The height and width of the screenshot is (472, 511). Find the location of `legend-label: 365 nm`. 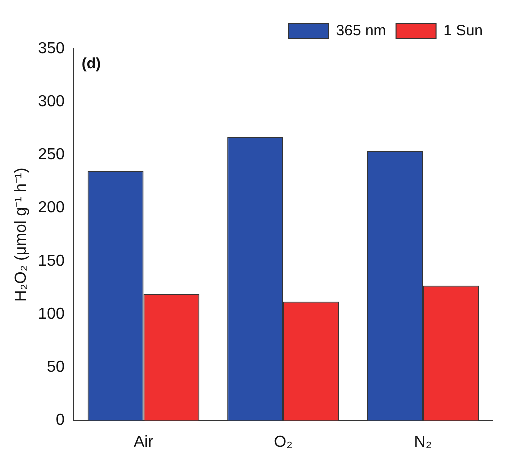

legend-label: 365 nm is located at coordinates (361, 31).